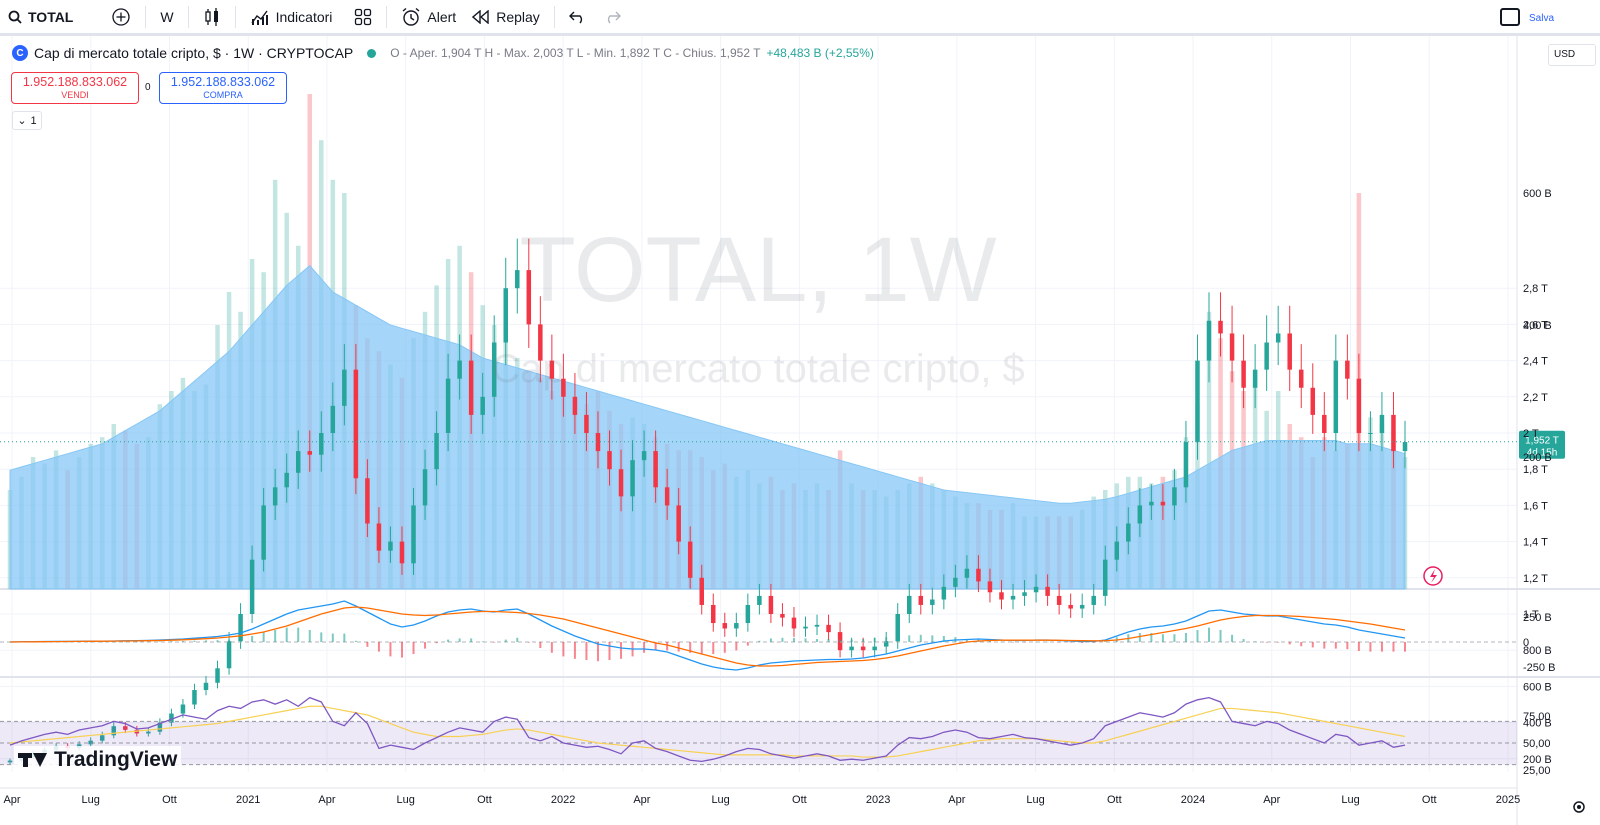 Image resolution: width=1600 pixels, height=825 pixels. What do you see at coordinates (1535, 470) in the screenshot?
I see `price-tick-label: 1,8 T` at bounding box center [1535, 470].